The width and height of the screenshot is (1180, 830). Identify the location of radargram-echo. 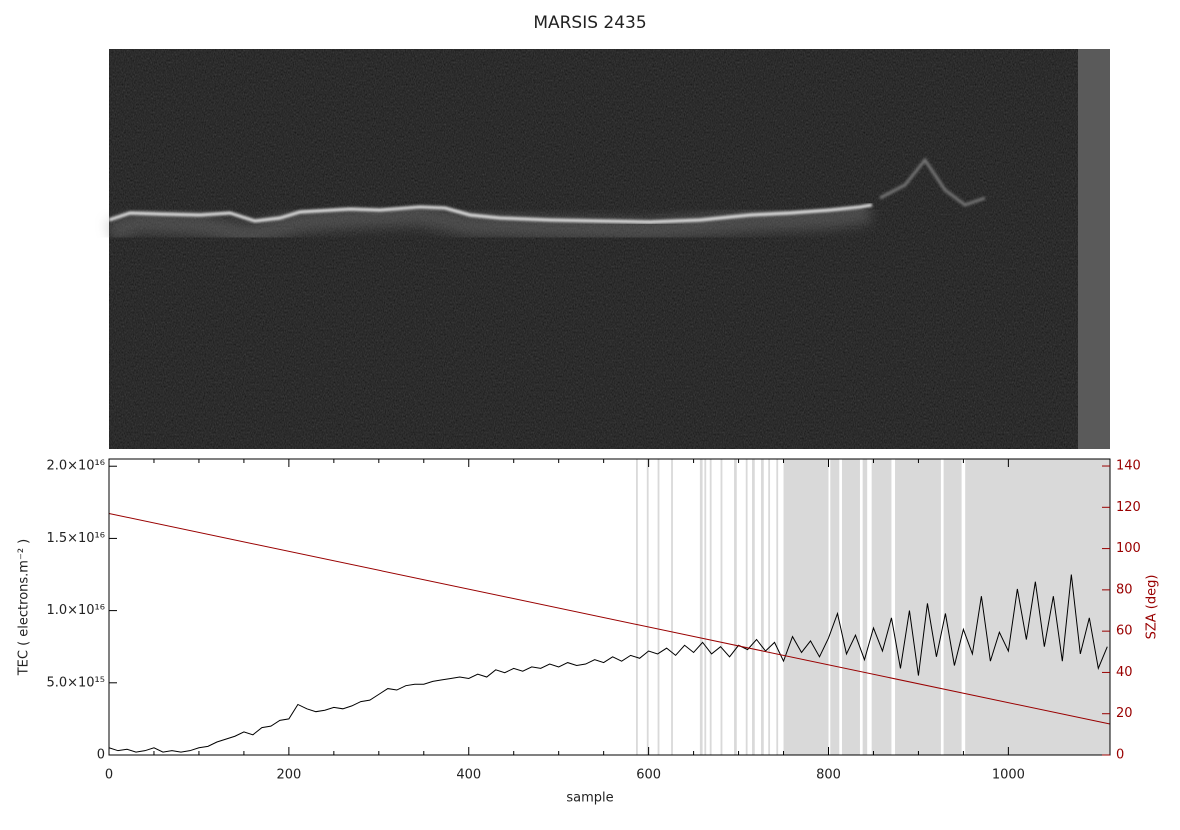
(490, 213).